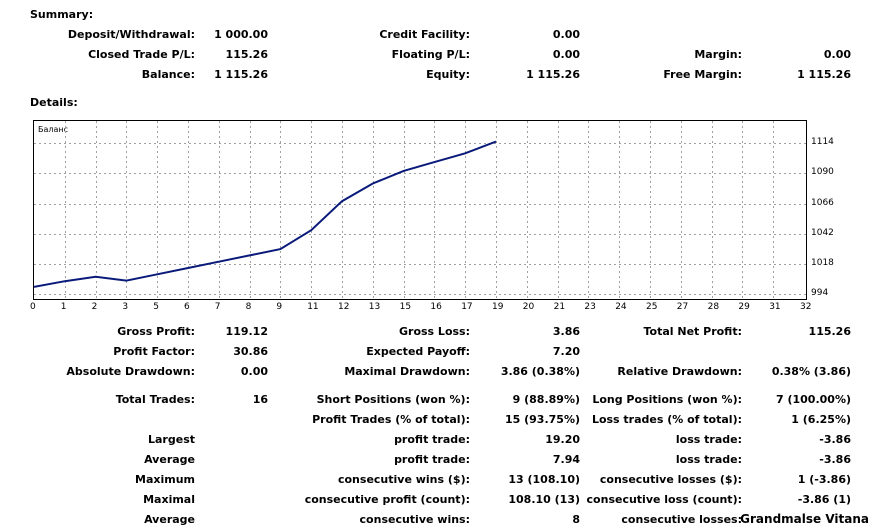  What do you see at coordinates (156, 331) in the screenshot?
I see `gross-profit-label: Gross Profit:` at bounding box center [156, 331].